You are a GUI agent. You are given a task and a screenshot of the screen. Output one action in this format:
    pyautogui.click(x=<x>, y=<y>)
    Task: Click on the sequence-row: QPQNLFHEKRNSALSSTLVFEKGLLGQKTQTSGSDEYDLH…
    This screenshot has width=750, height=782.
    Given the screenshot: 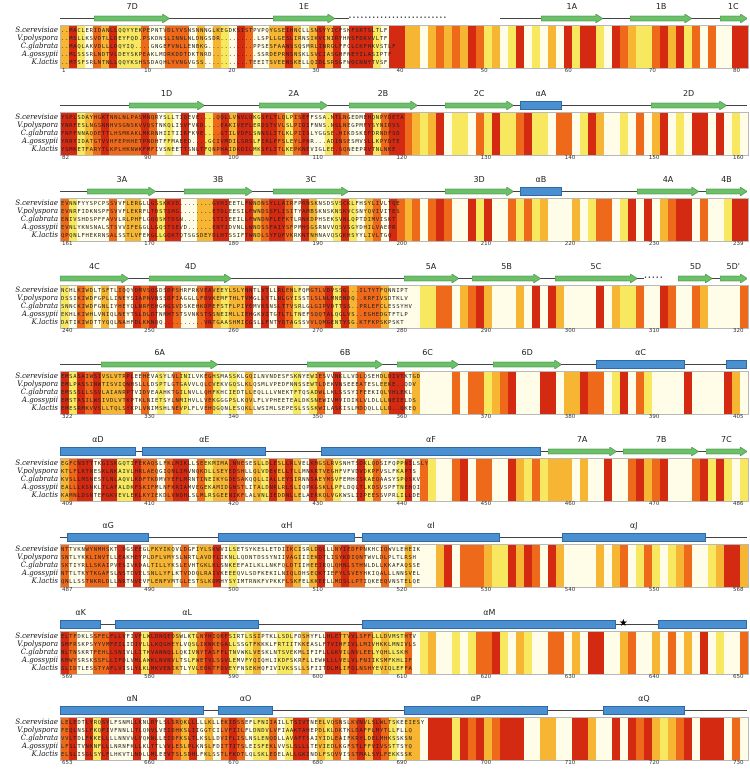 What is the action you would take?
    pyautogui.click(x=227, y=236)
    